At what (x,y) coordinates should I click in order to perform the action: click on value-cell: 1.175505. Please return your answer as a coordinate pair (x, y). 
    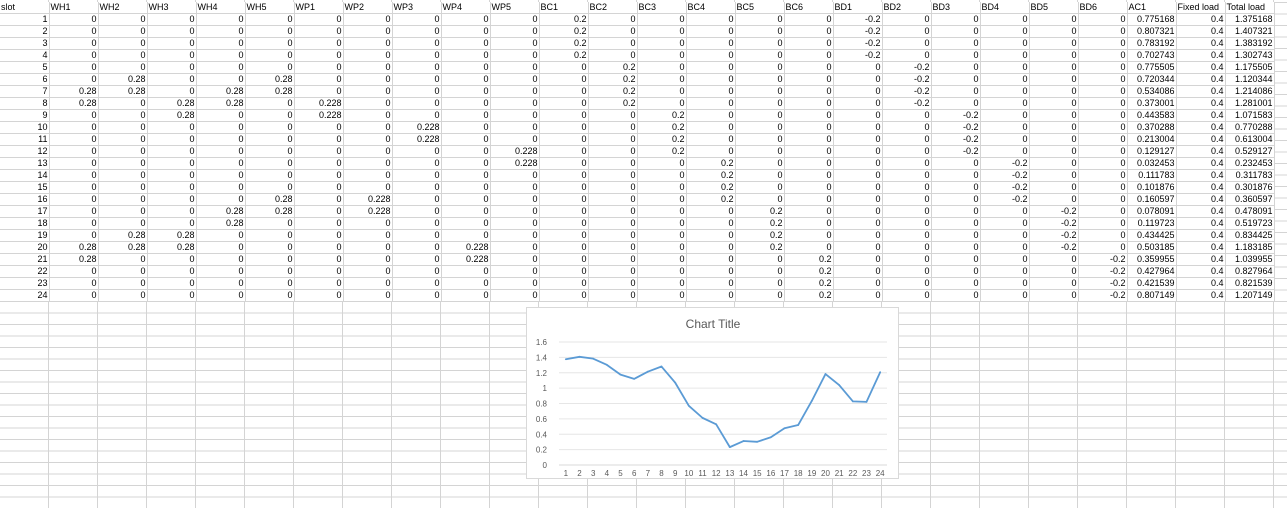
    Looking at the image, I should click on (1250, 67).